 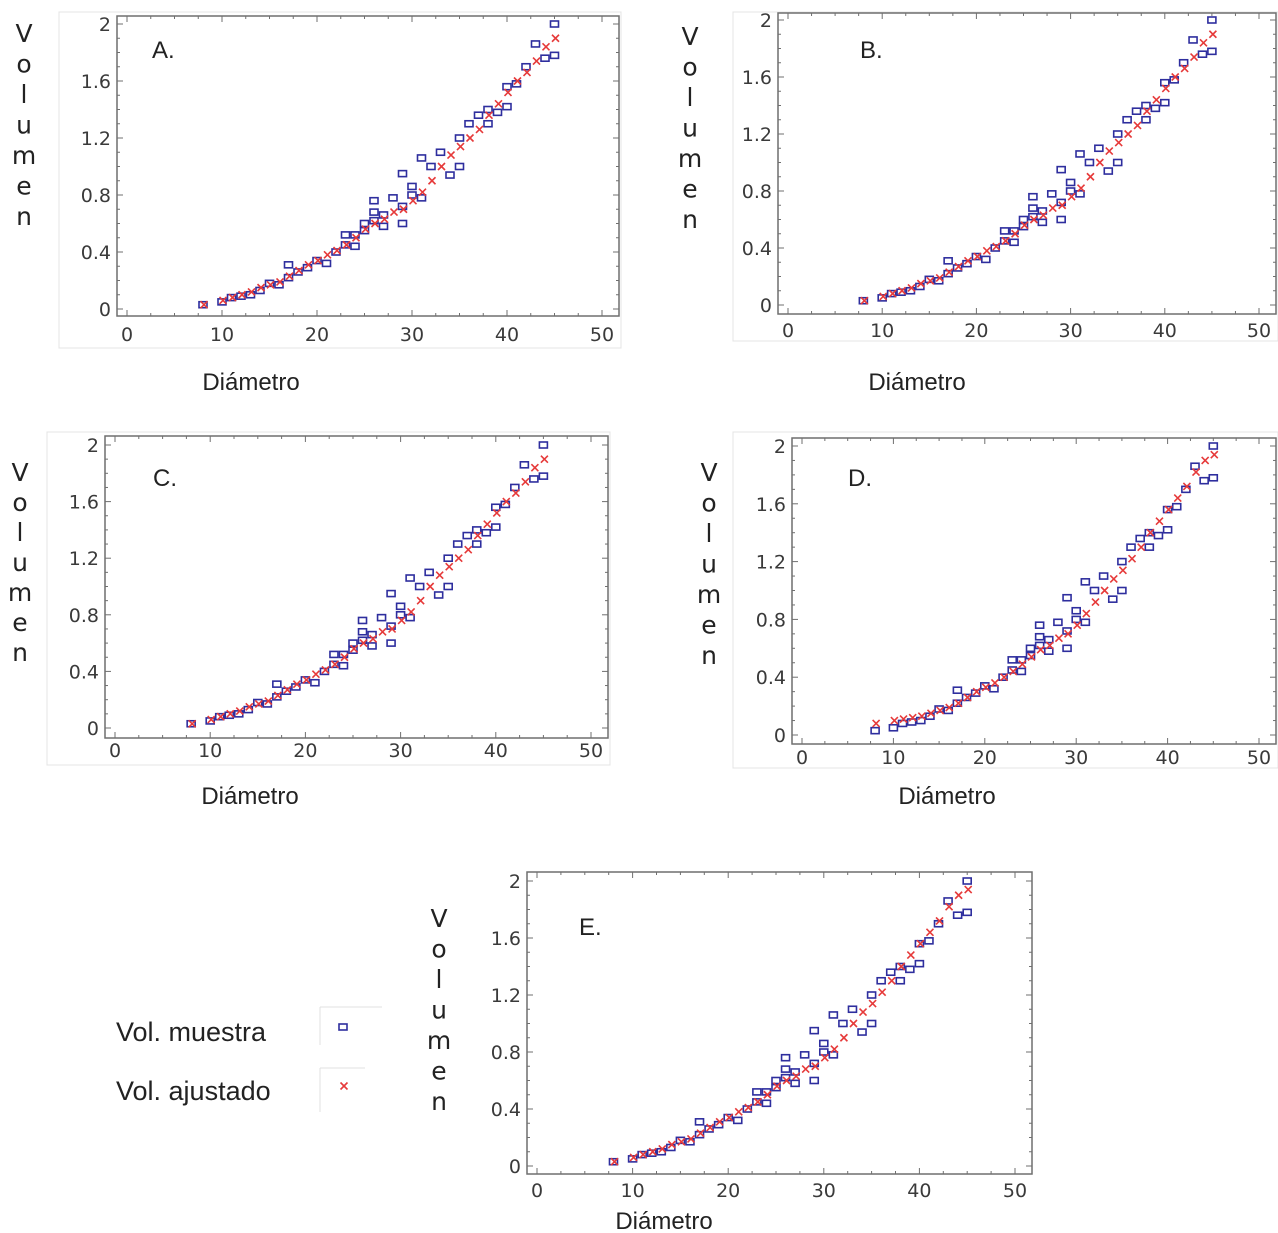 What do you see at coordinates (344, 1086) in the screenshot?
I see `legend-marker-ajustado` at bounding box center [344, 1086].